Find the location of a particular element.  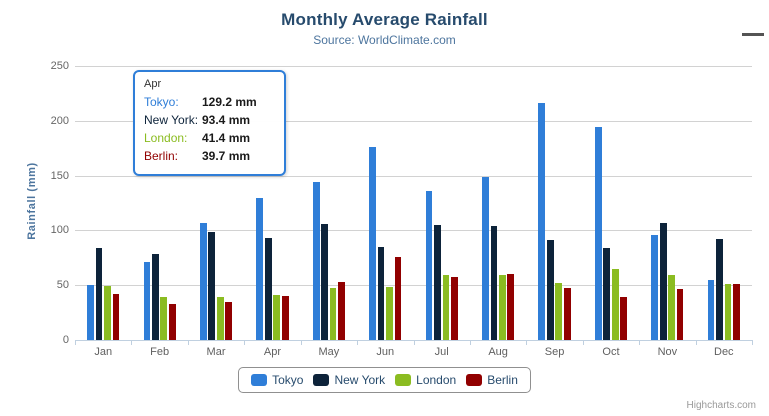

bar-london-sep is located at coordinates (559, 311).